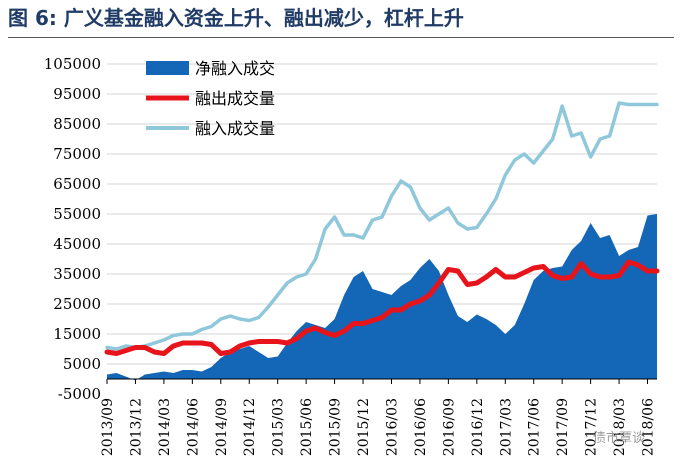 The image size is (682, 470). I want to click on x-tick-label: 2014/12, so click(250, 427).